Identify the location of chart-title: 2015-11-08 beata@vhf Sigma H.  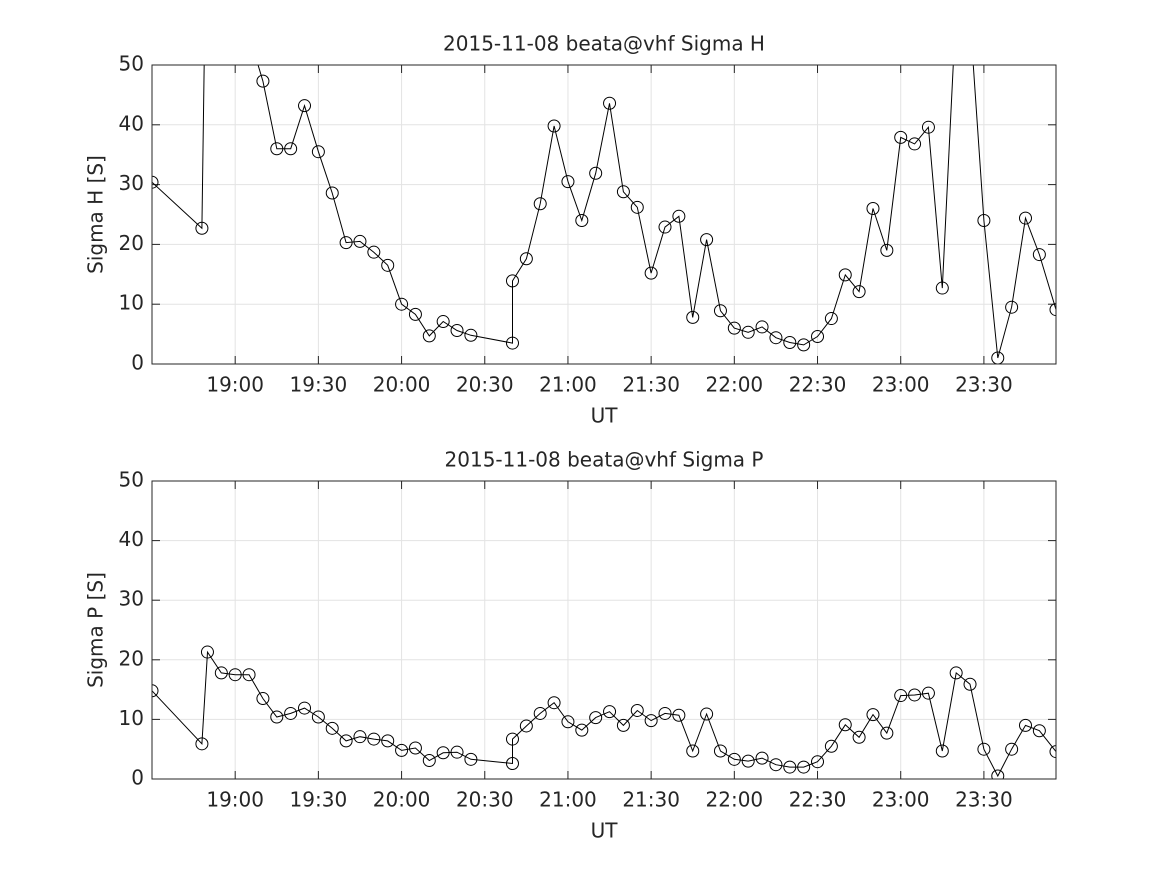
(604, 44).